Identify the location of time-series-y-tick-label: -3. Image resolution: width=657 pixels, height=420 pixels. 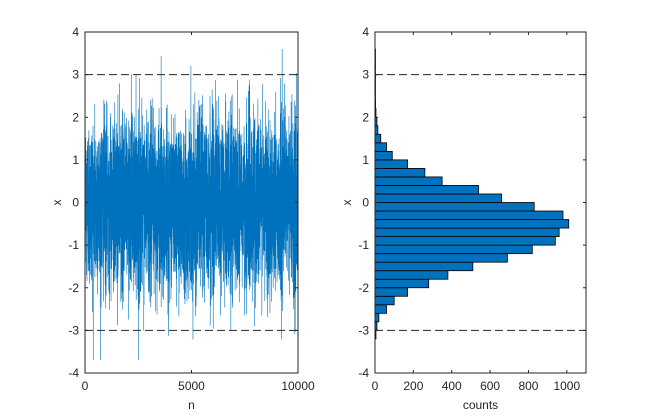
(73, 330).